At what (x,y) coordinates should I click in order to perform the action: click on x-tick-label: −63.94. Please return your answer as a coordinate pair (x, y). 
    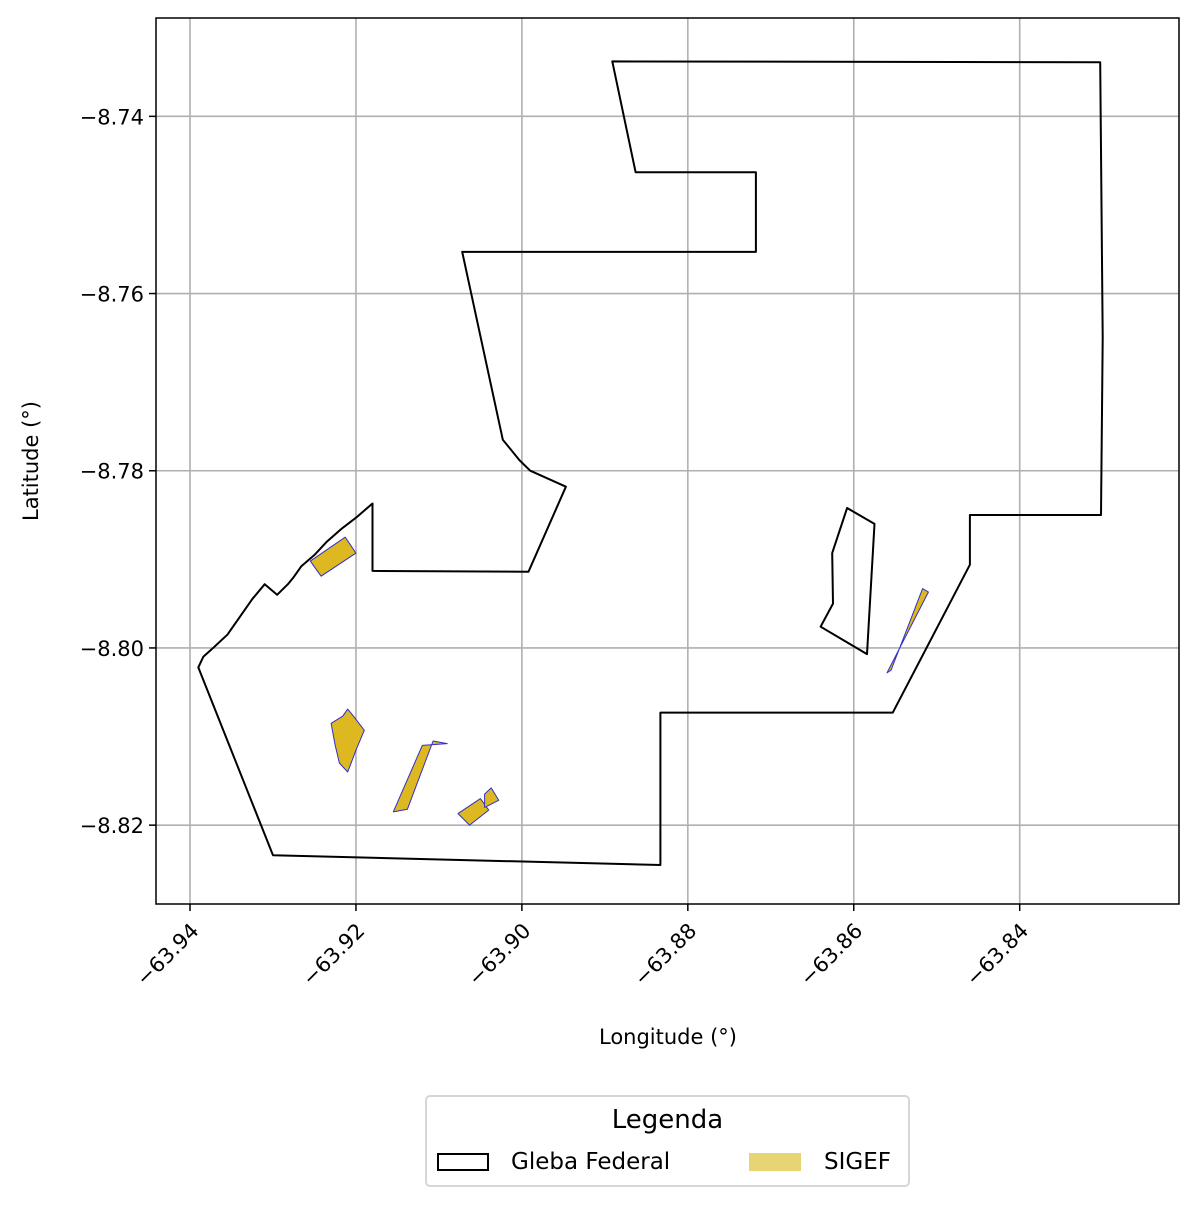
    Looking at the image, I should click on (168, 955).